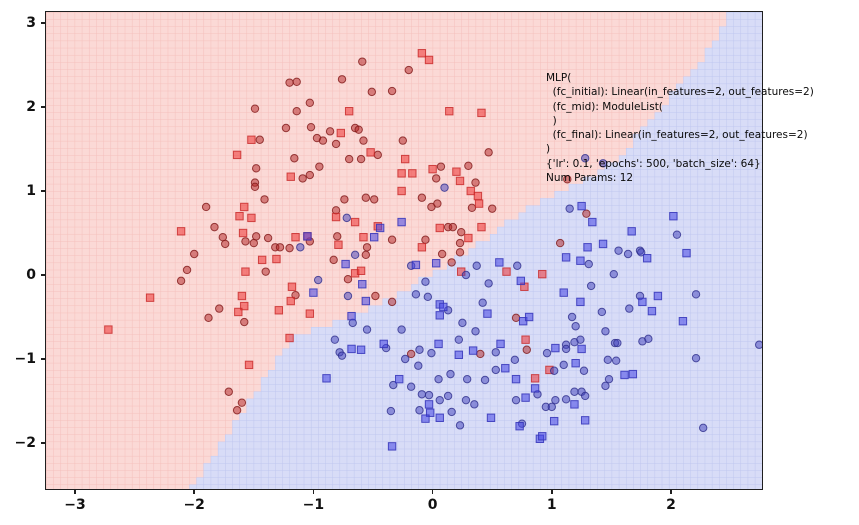  Describe the element at coordinates (25, 359) in the screenshot. I see `y-tick-label: −1` at that location.